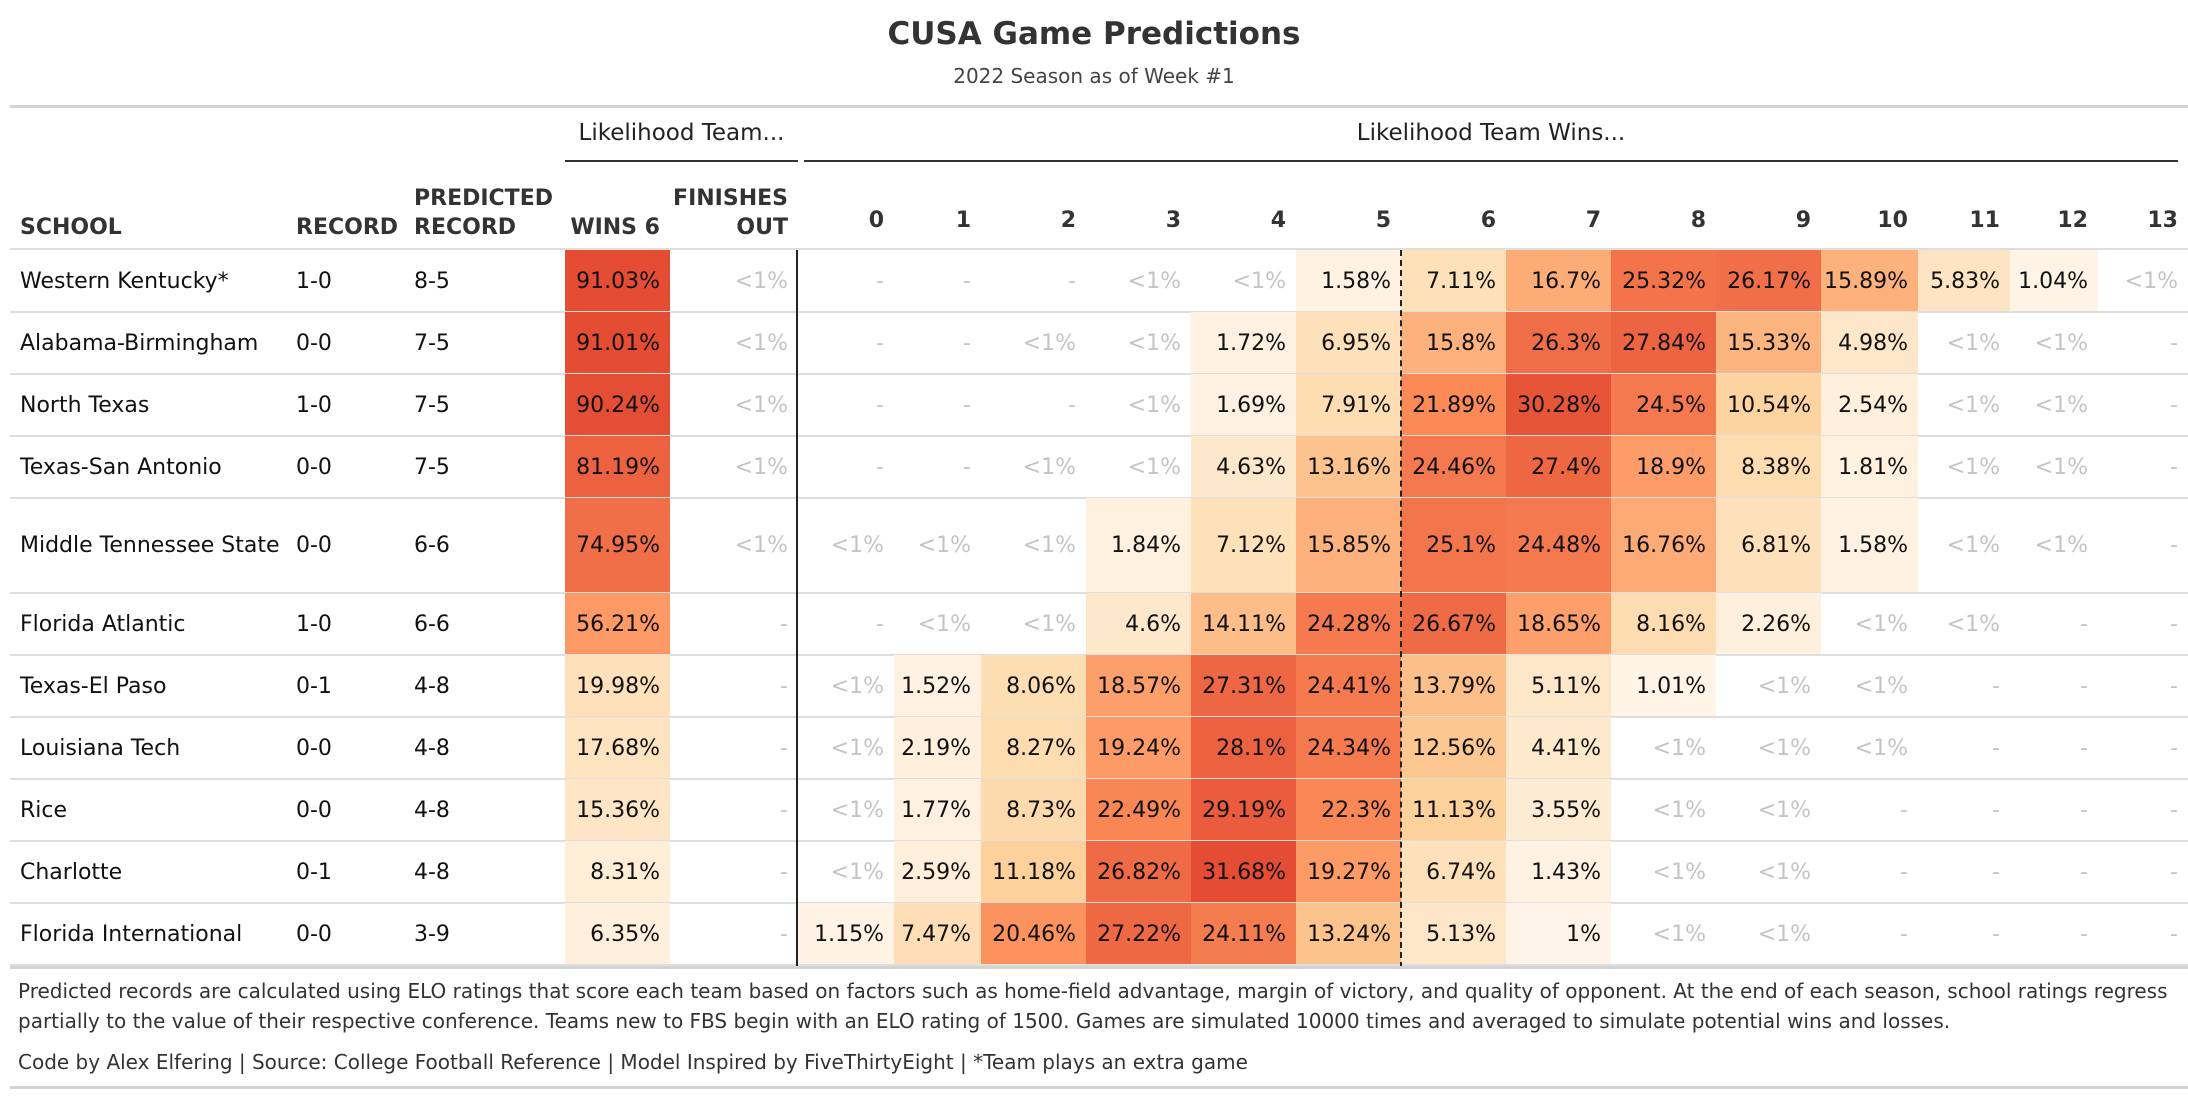 This screenshot has height=1099, width=2188. Describe the element at coordinates (1278, 220) in the screenshot. I see `column-header-wins-4: 4` at that location.